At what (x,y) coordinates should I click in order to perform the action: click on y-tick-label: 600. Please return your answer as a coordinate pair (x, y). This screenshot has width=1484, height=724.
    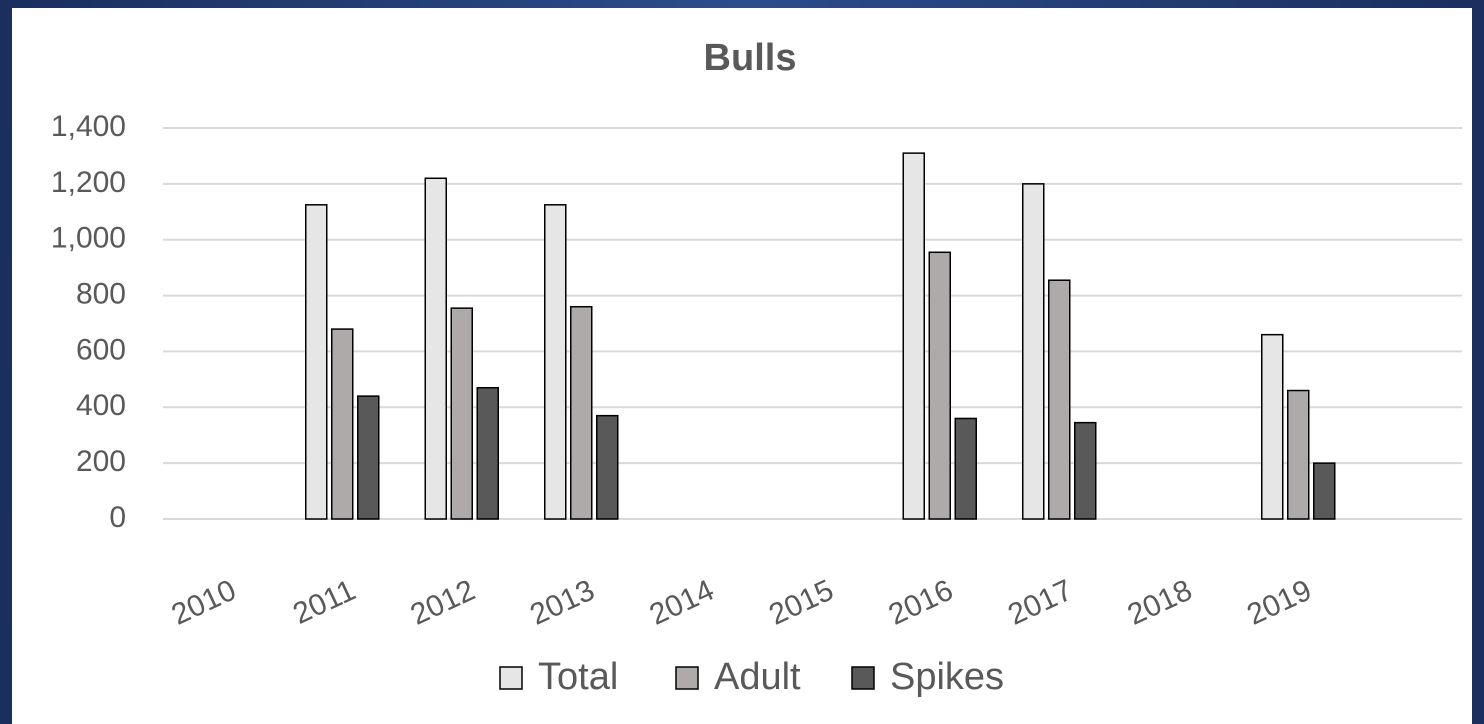
    Looking at the image, I should click on (101, 349).